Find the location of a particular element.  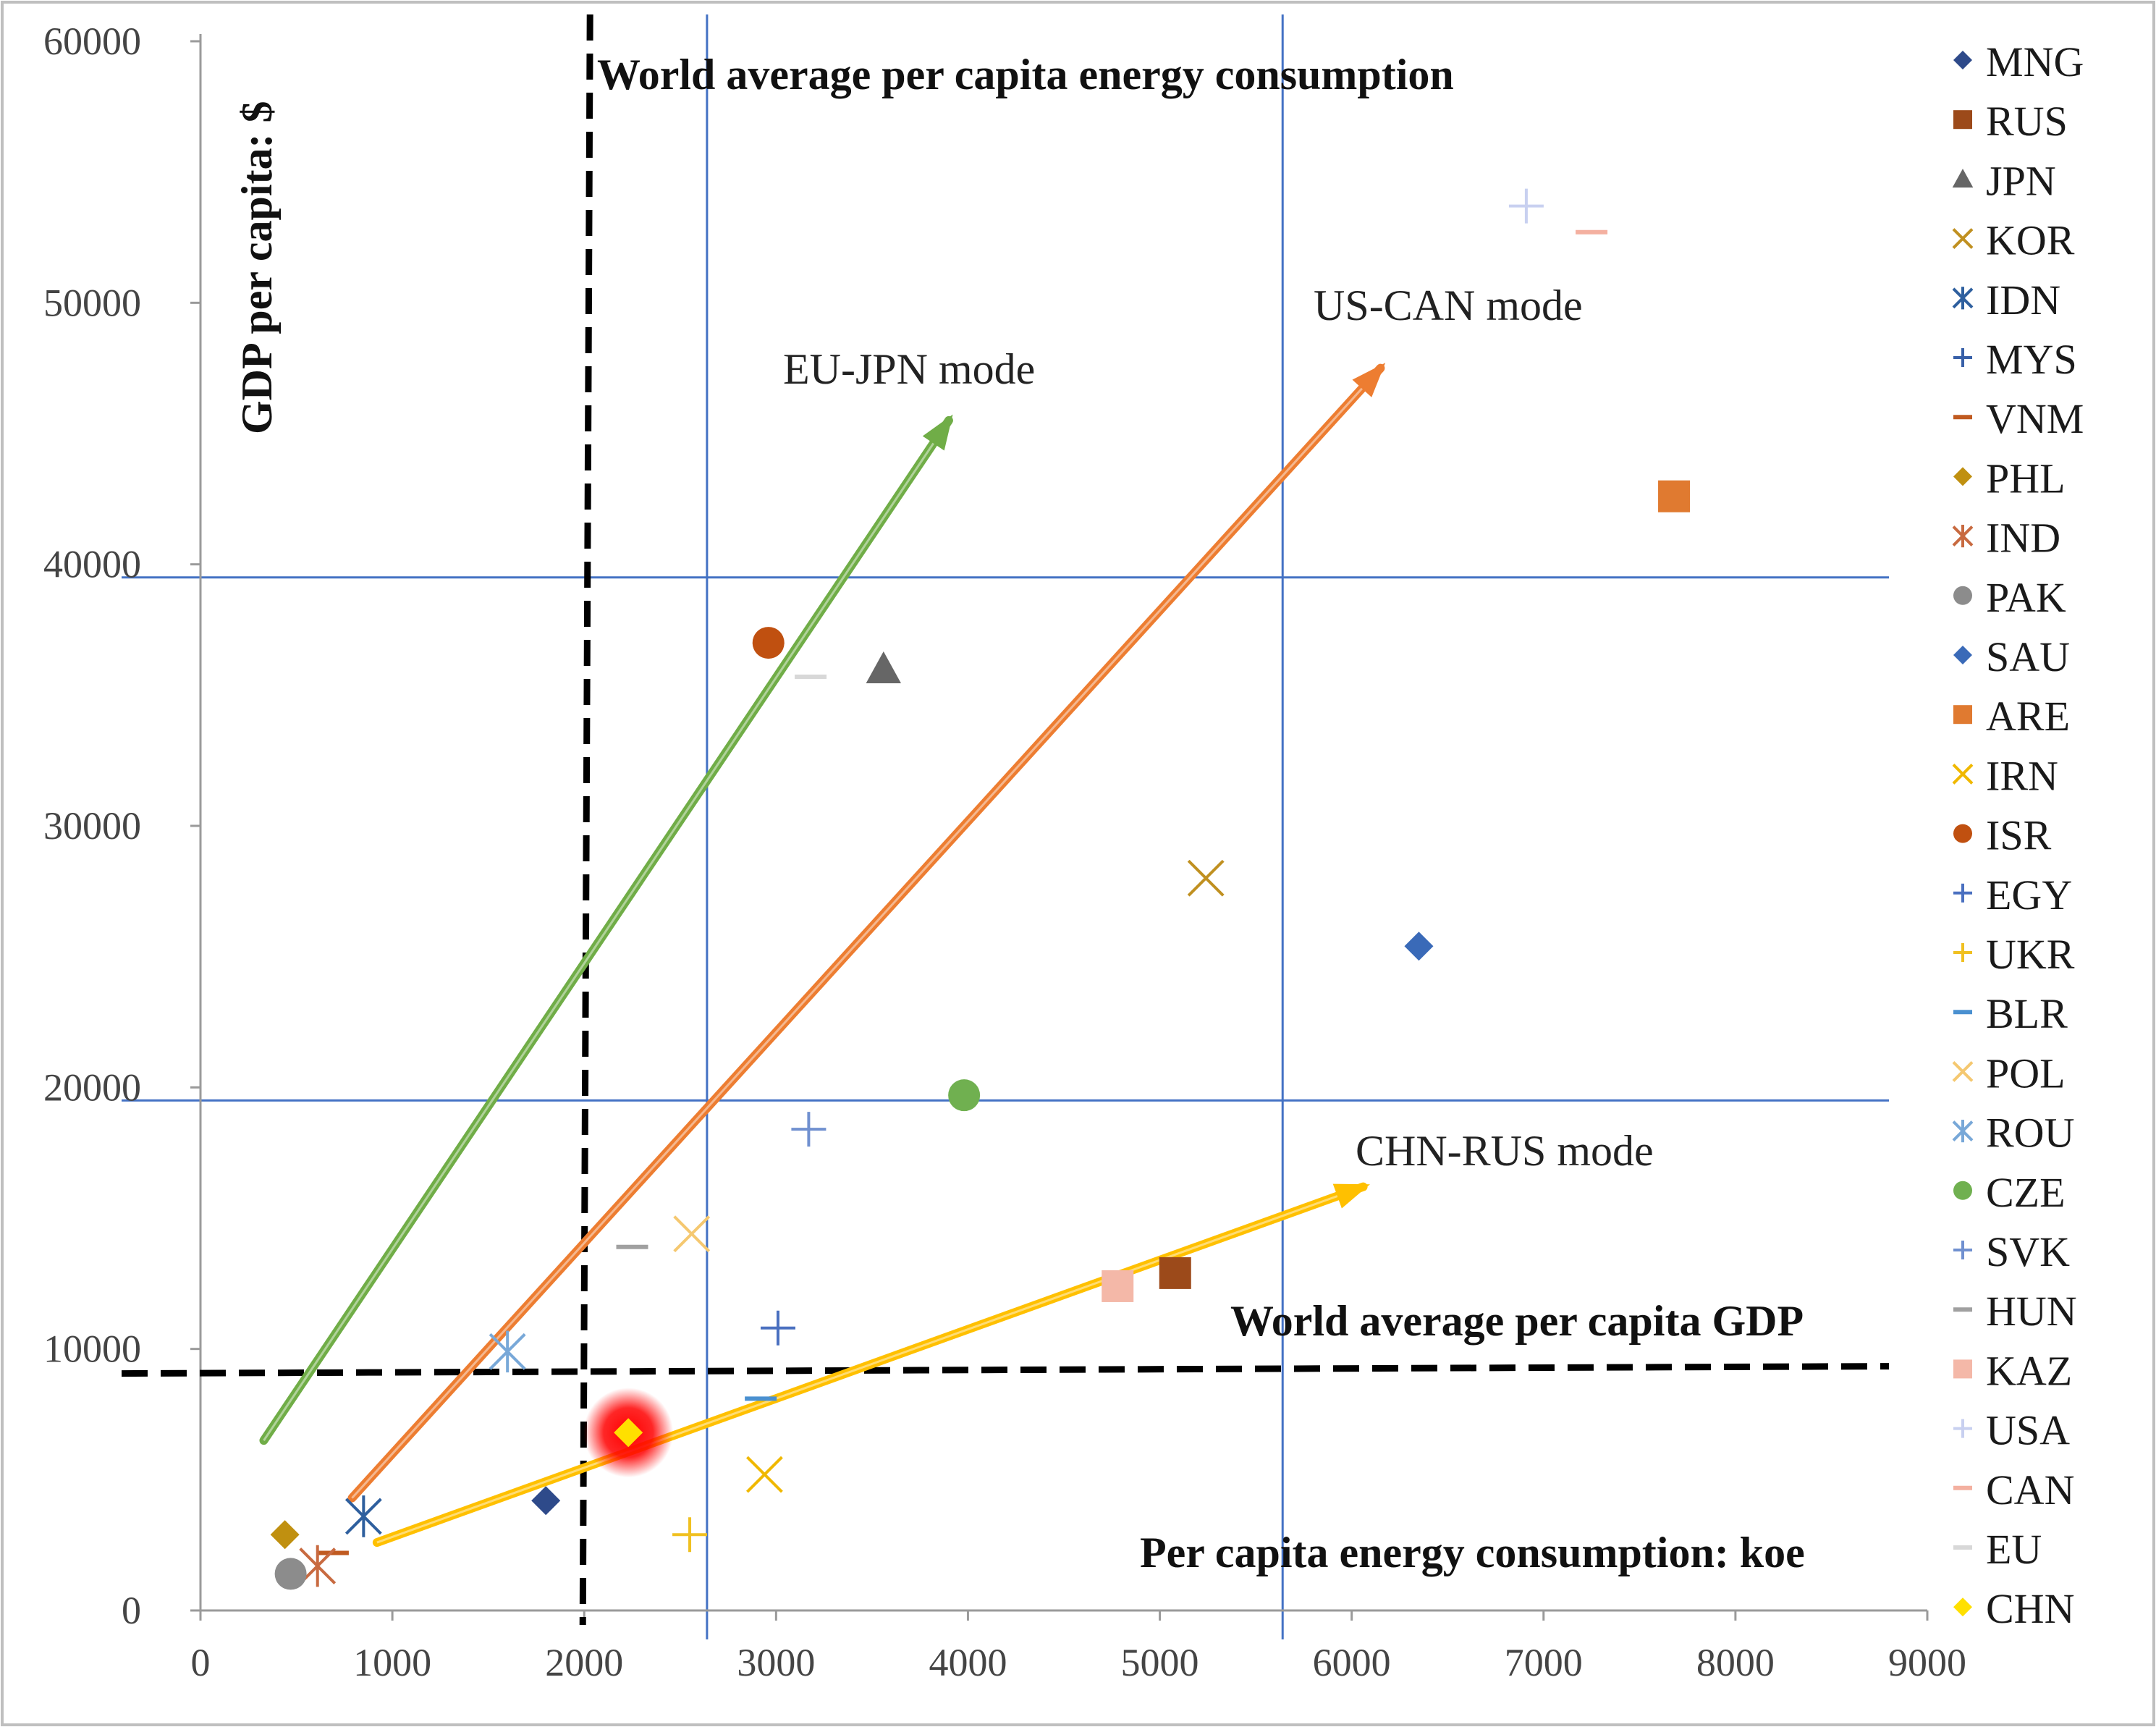

x-tick-label: 2000 is located at coordinates (584, 1662).